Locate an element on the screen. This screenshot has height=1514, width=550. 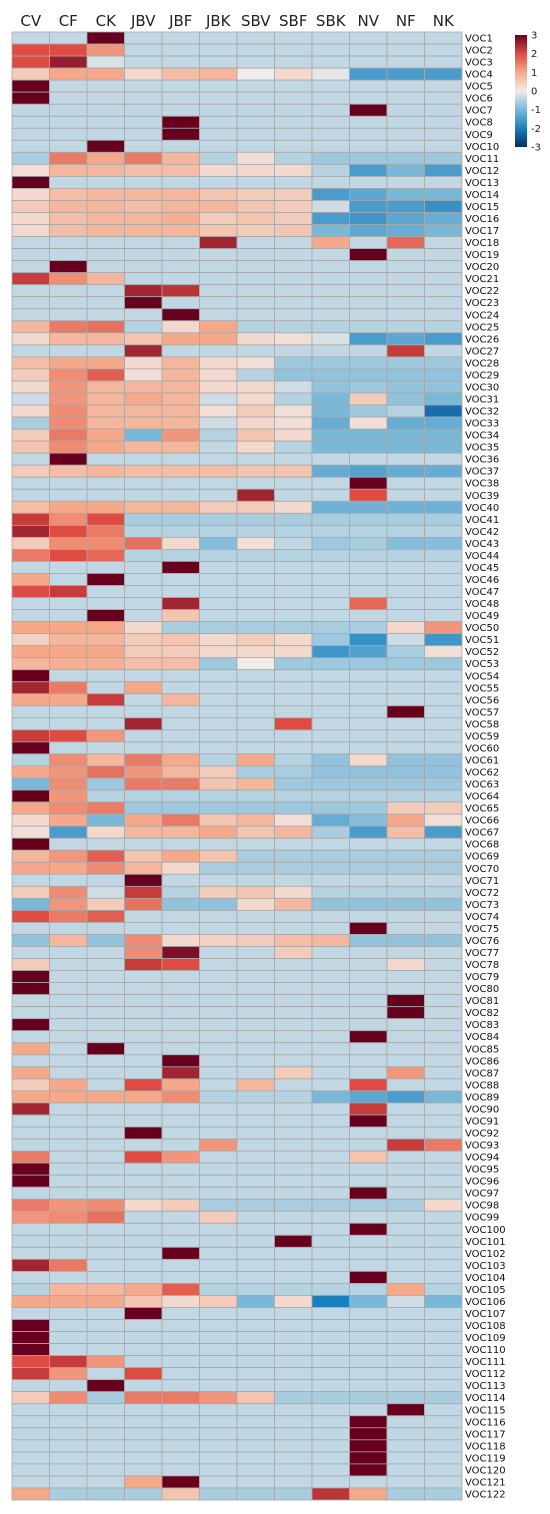
row-label: VOC69 is located at coordinates (482, 857).